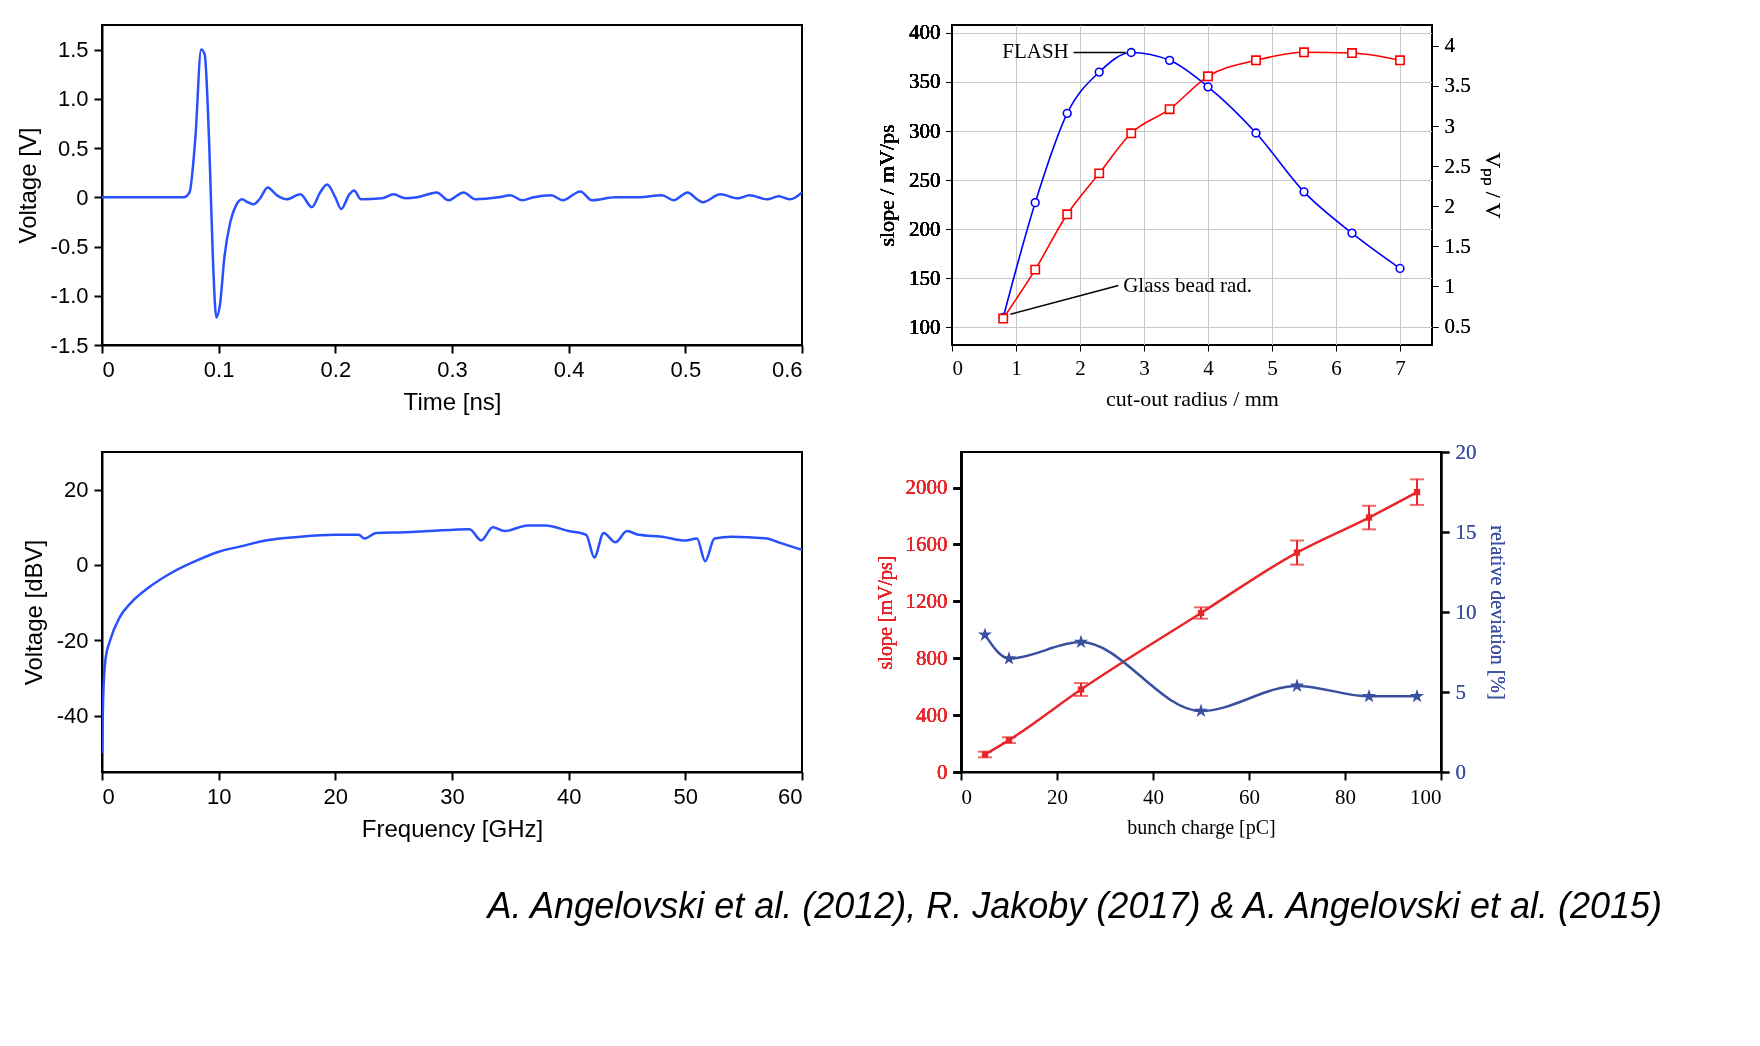 Image resolution: width=1760 pixels, height=1046 pixels. What do you see at coordinates (886, 185) in the screenshot?
I see `y-axis-title: slope / mV/ps` at bounding box center [886, 185].